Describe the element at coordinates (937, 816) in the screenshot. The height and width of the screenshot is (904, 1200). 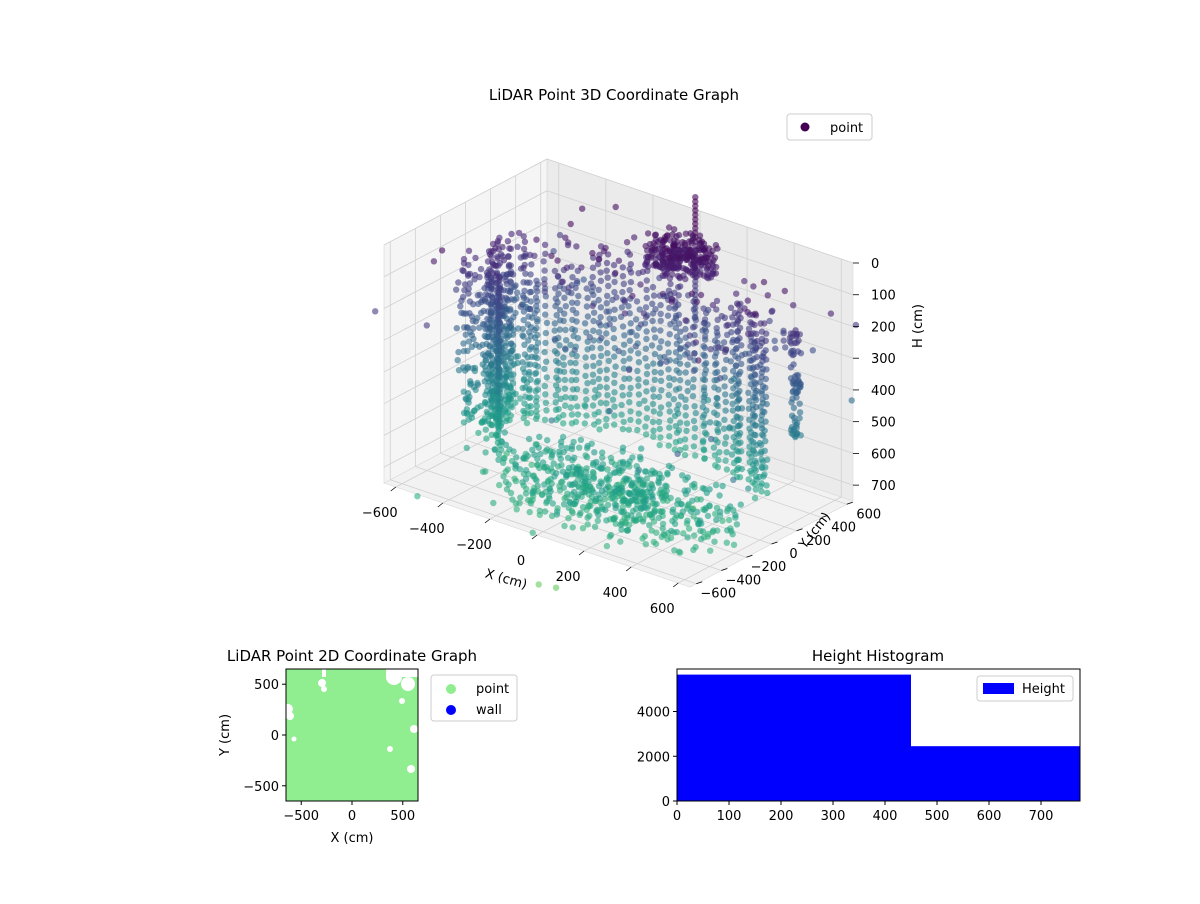
I see `chart-histogram-x-tick-label: 500` at that location.